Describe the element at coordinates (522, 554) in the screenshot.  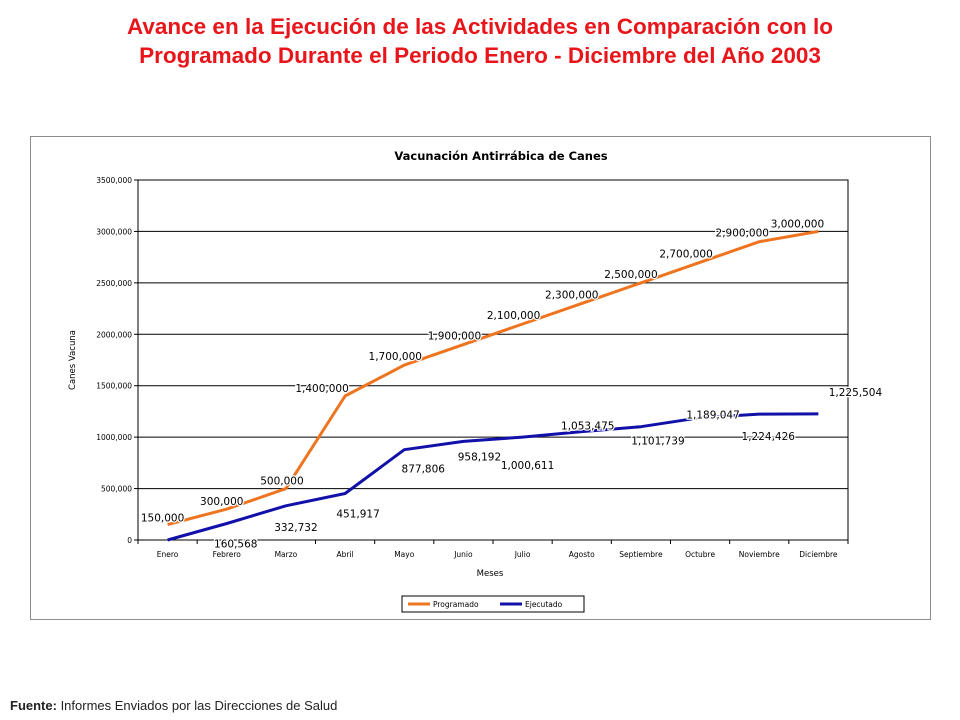
I see `x-tick-label: Julio` at that location.